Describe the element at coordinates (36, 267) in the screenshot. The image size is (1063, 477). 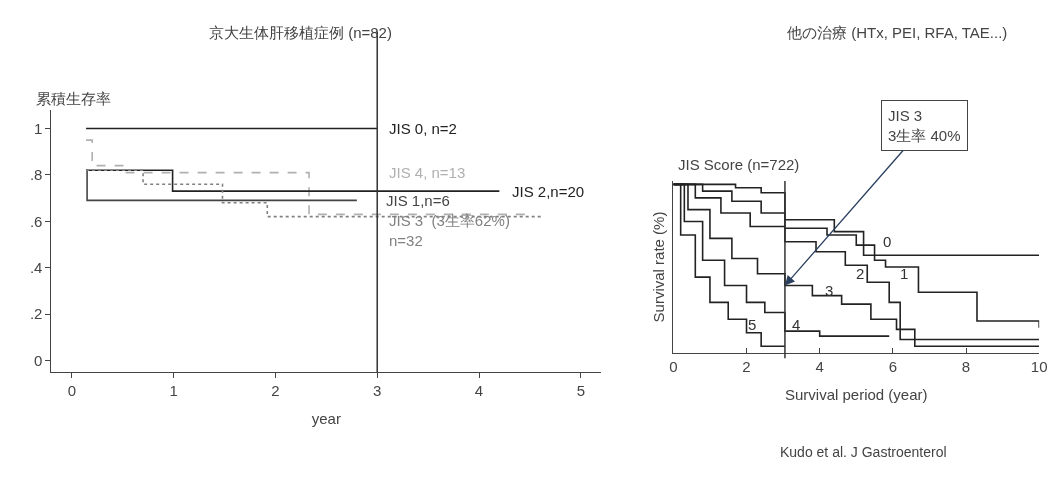
I see `y-tick-label: .4` at that location.